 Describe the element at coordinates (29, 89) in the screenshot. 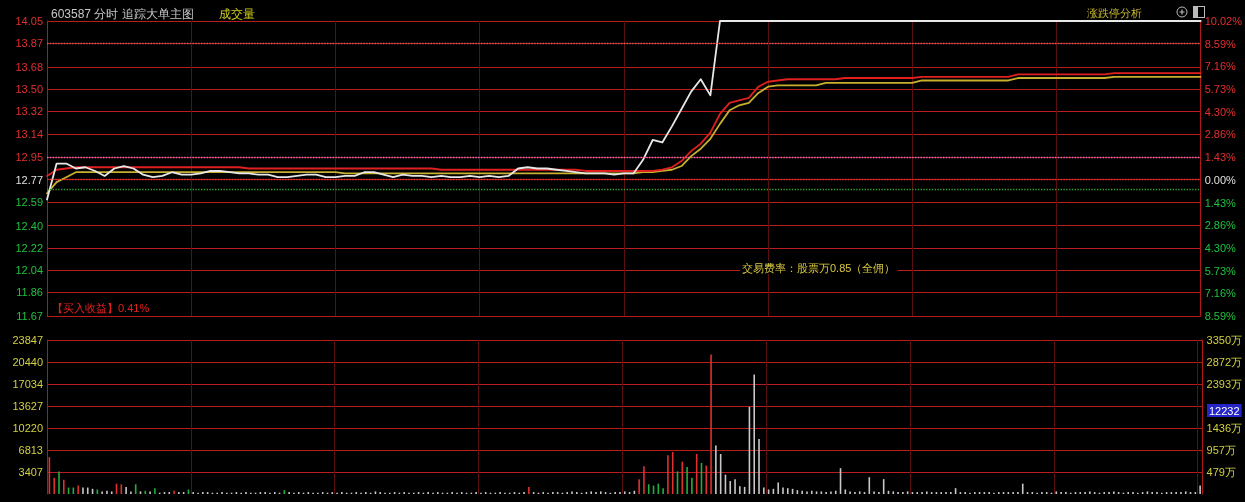

I see `y-tick-label: 13.50` at that location.